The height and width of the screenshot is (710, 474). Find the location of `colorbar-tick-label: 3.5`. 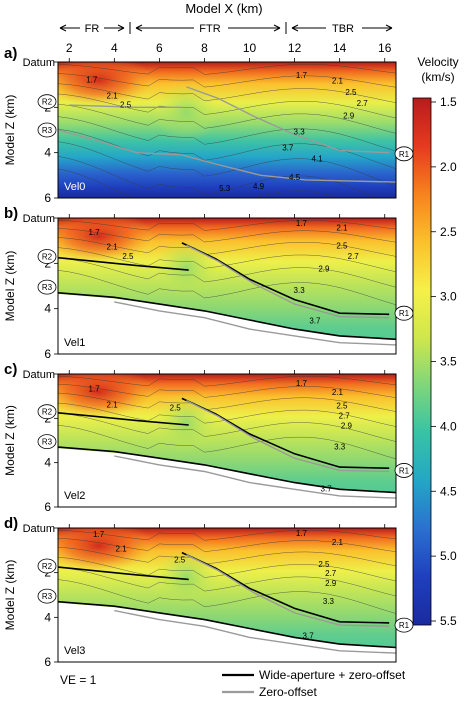

colorbar-tick-label: 3.5 is located at coordinates (448, 362).